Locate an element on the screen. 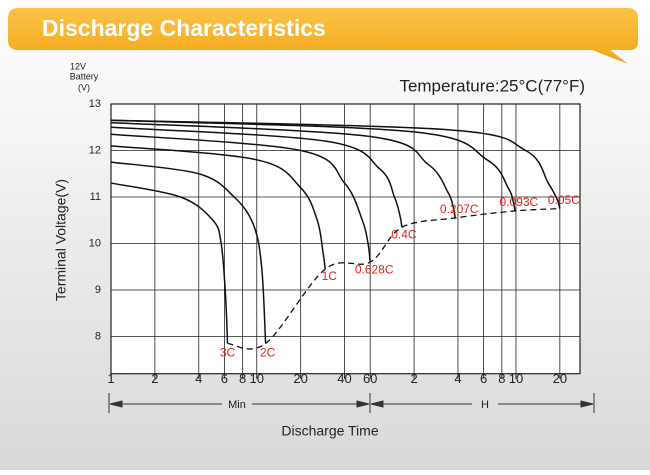 The height and width of the screenshot is (475, 650). range-arrows is located at coordinates (351, 403).